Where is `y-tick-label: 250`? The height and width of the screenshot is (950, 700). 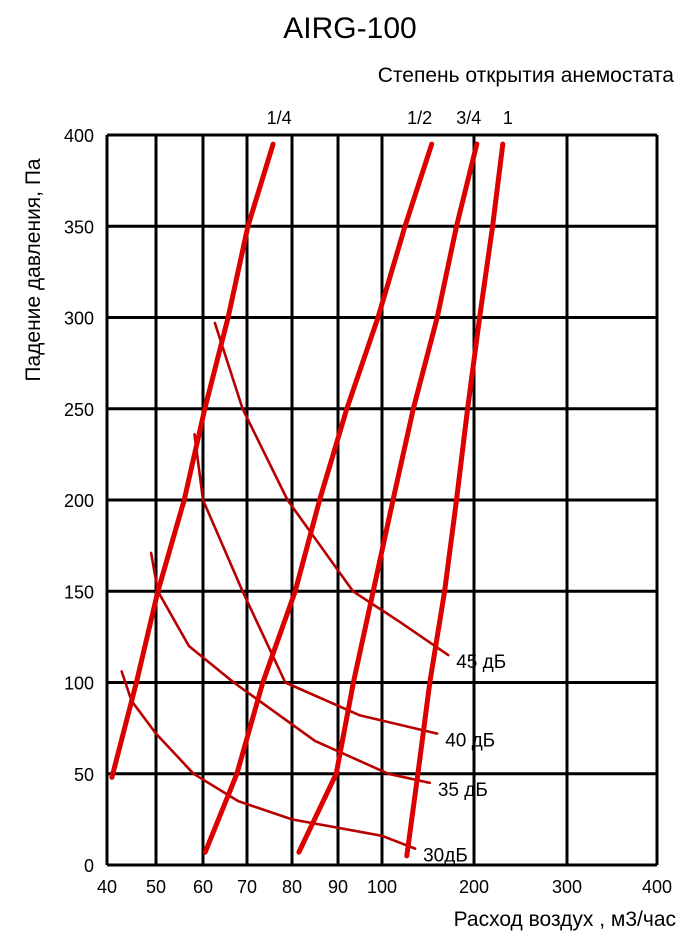 y-tick-label: 250 is located at coordinates (79, 410).